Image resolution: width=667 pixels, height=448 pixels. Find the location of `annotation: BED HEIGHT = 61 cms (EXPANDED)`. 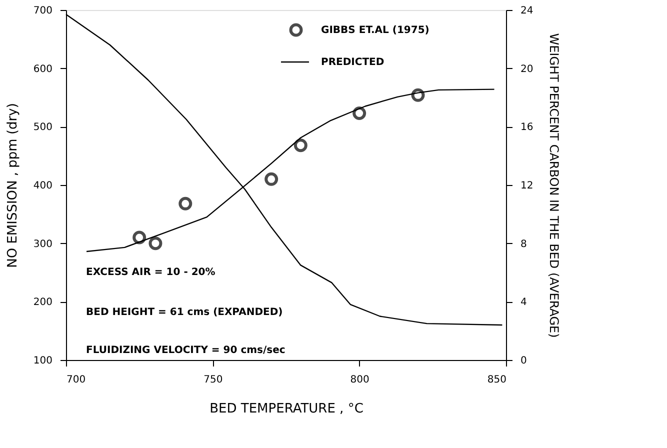

annotation: BED HEIGHT = 61 cms (EXPANDED) is located at coordinates (184, 312).